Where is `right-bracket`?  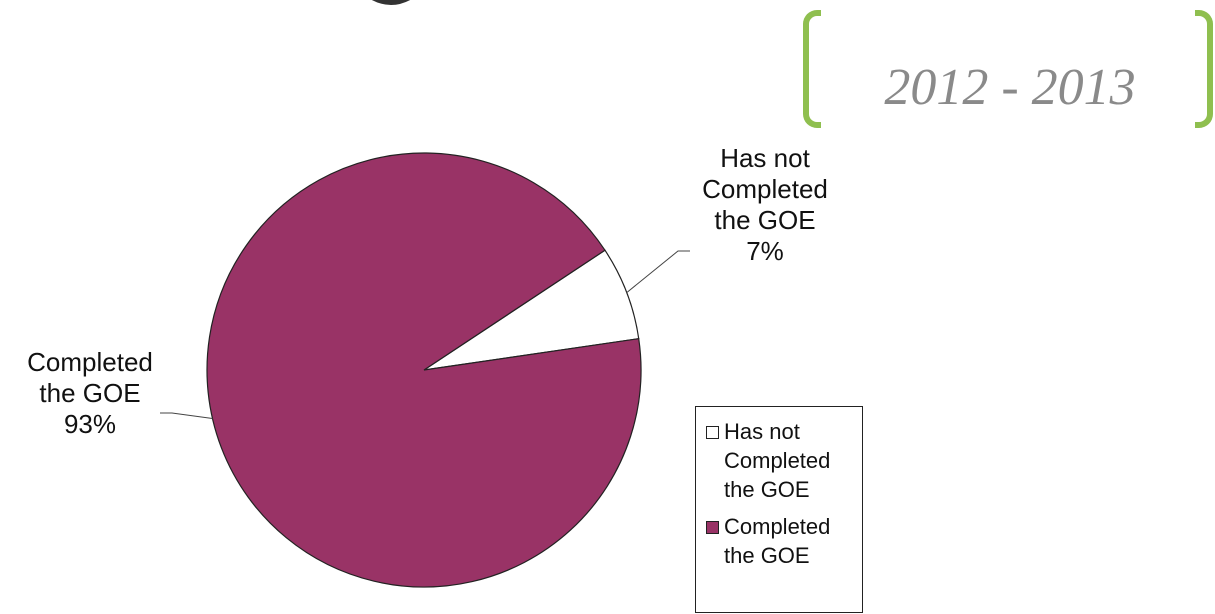
right-bracket is located at coordinates (1204, 69).